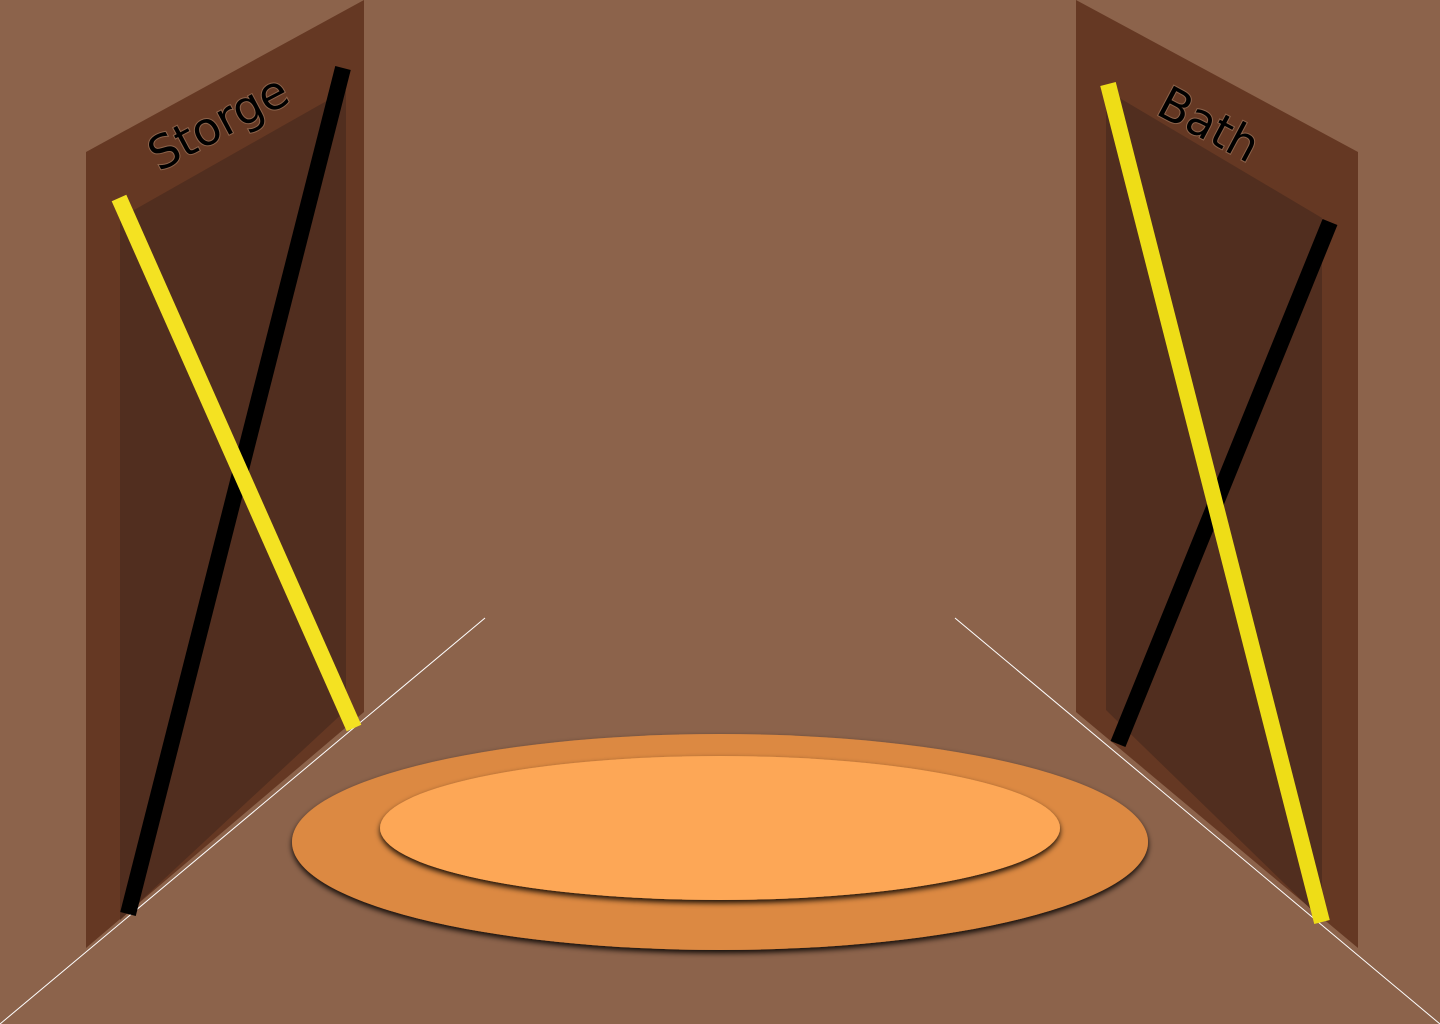 The width and height of the screenshot is (1440, 1024). I want to click on bath-tape-black, so click(1224, 483).